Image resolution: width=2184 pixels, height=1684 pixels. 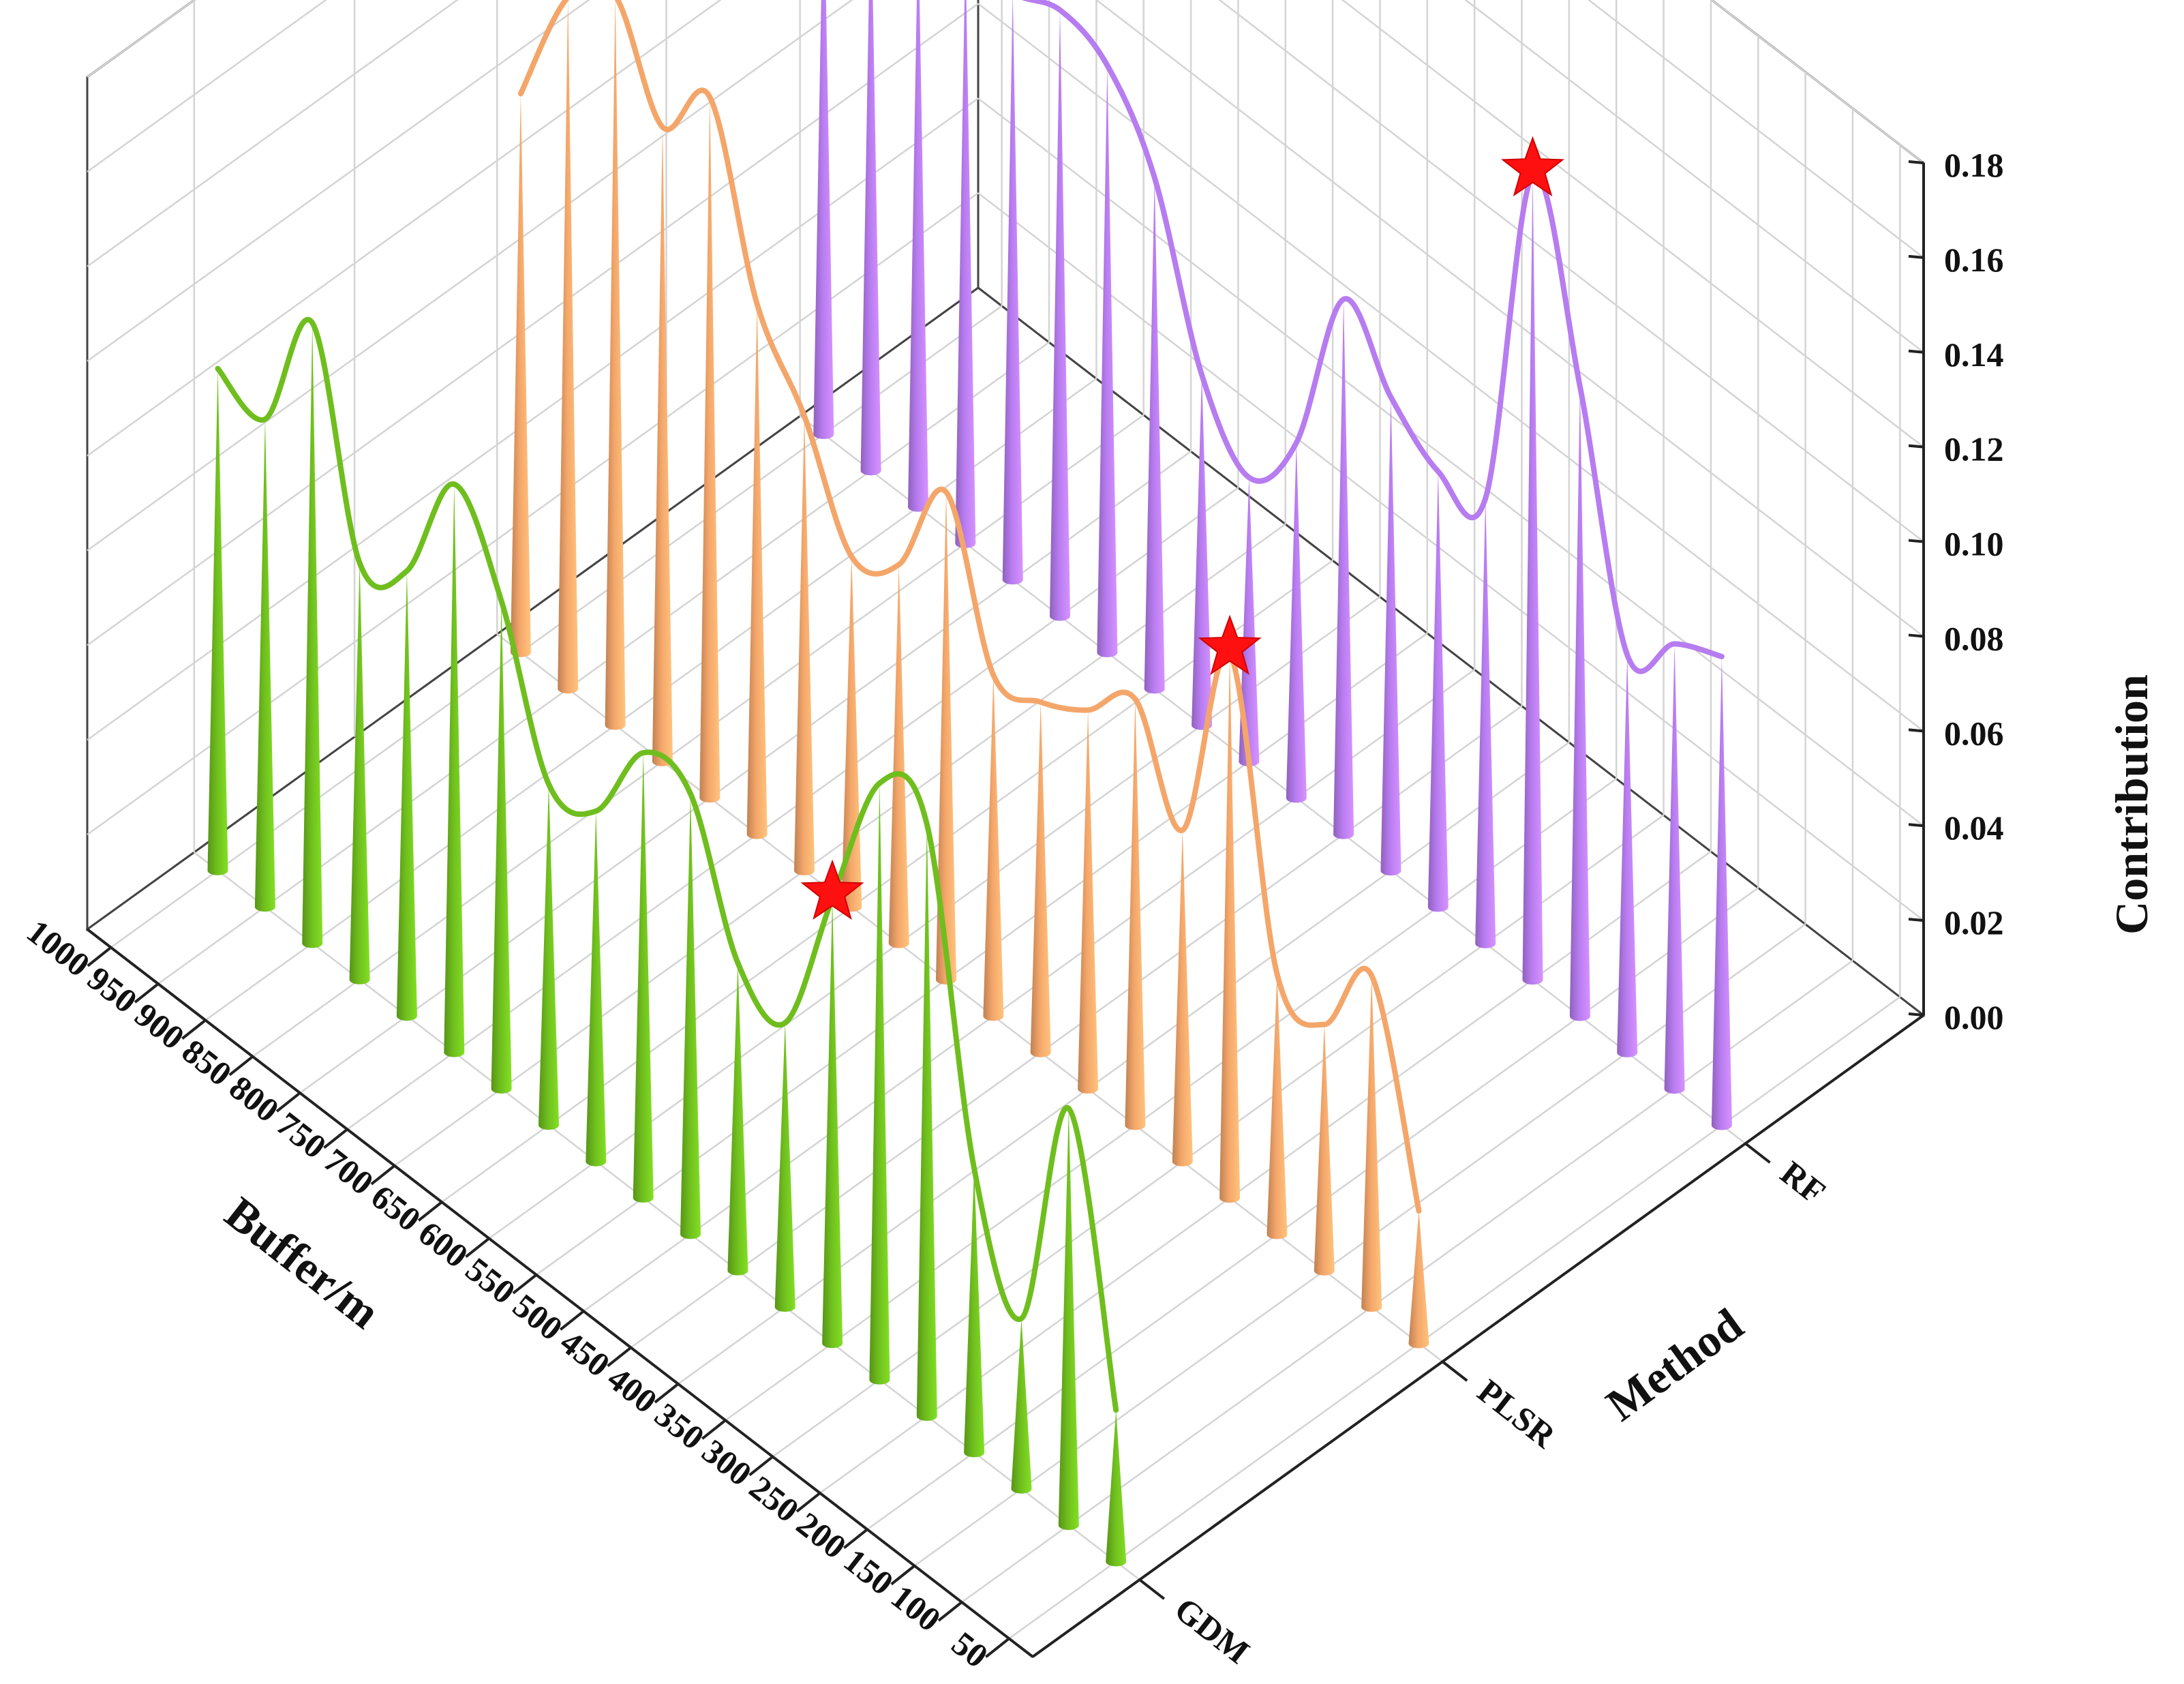 I want to click on buffer-tick-label: 450, so click(x=585, y=1353).